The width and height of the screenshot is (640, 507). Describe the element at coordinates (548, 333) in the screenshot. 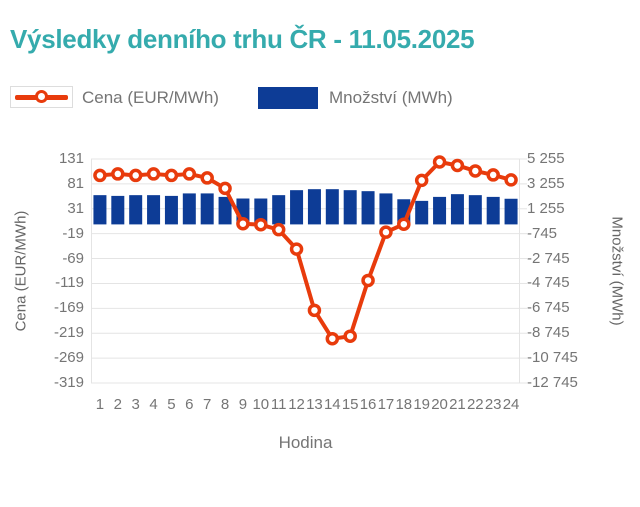

I see `y-axis-tick-right: -8 745` at that location.